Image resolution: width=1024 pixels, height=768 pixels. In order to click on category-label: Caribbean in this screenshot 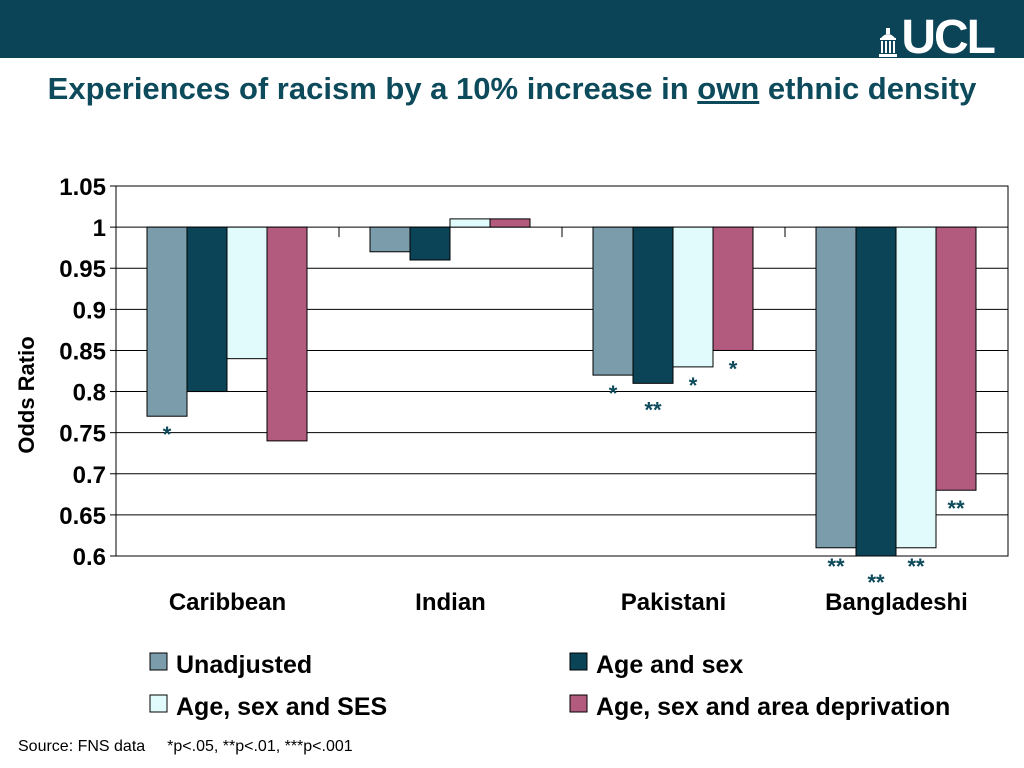, I will do `click(227, 602)`.